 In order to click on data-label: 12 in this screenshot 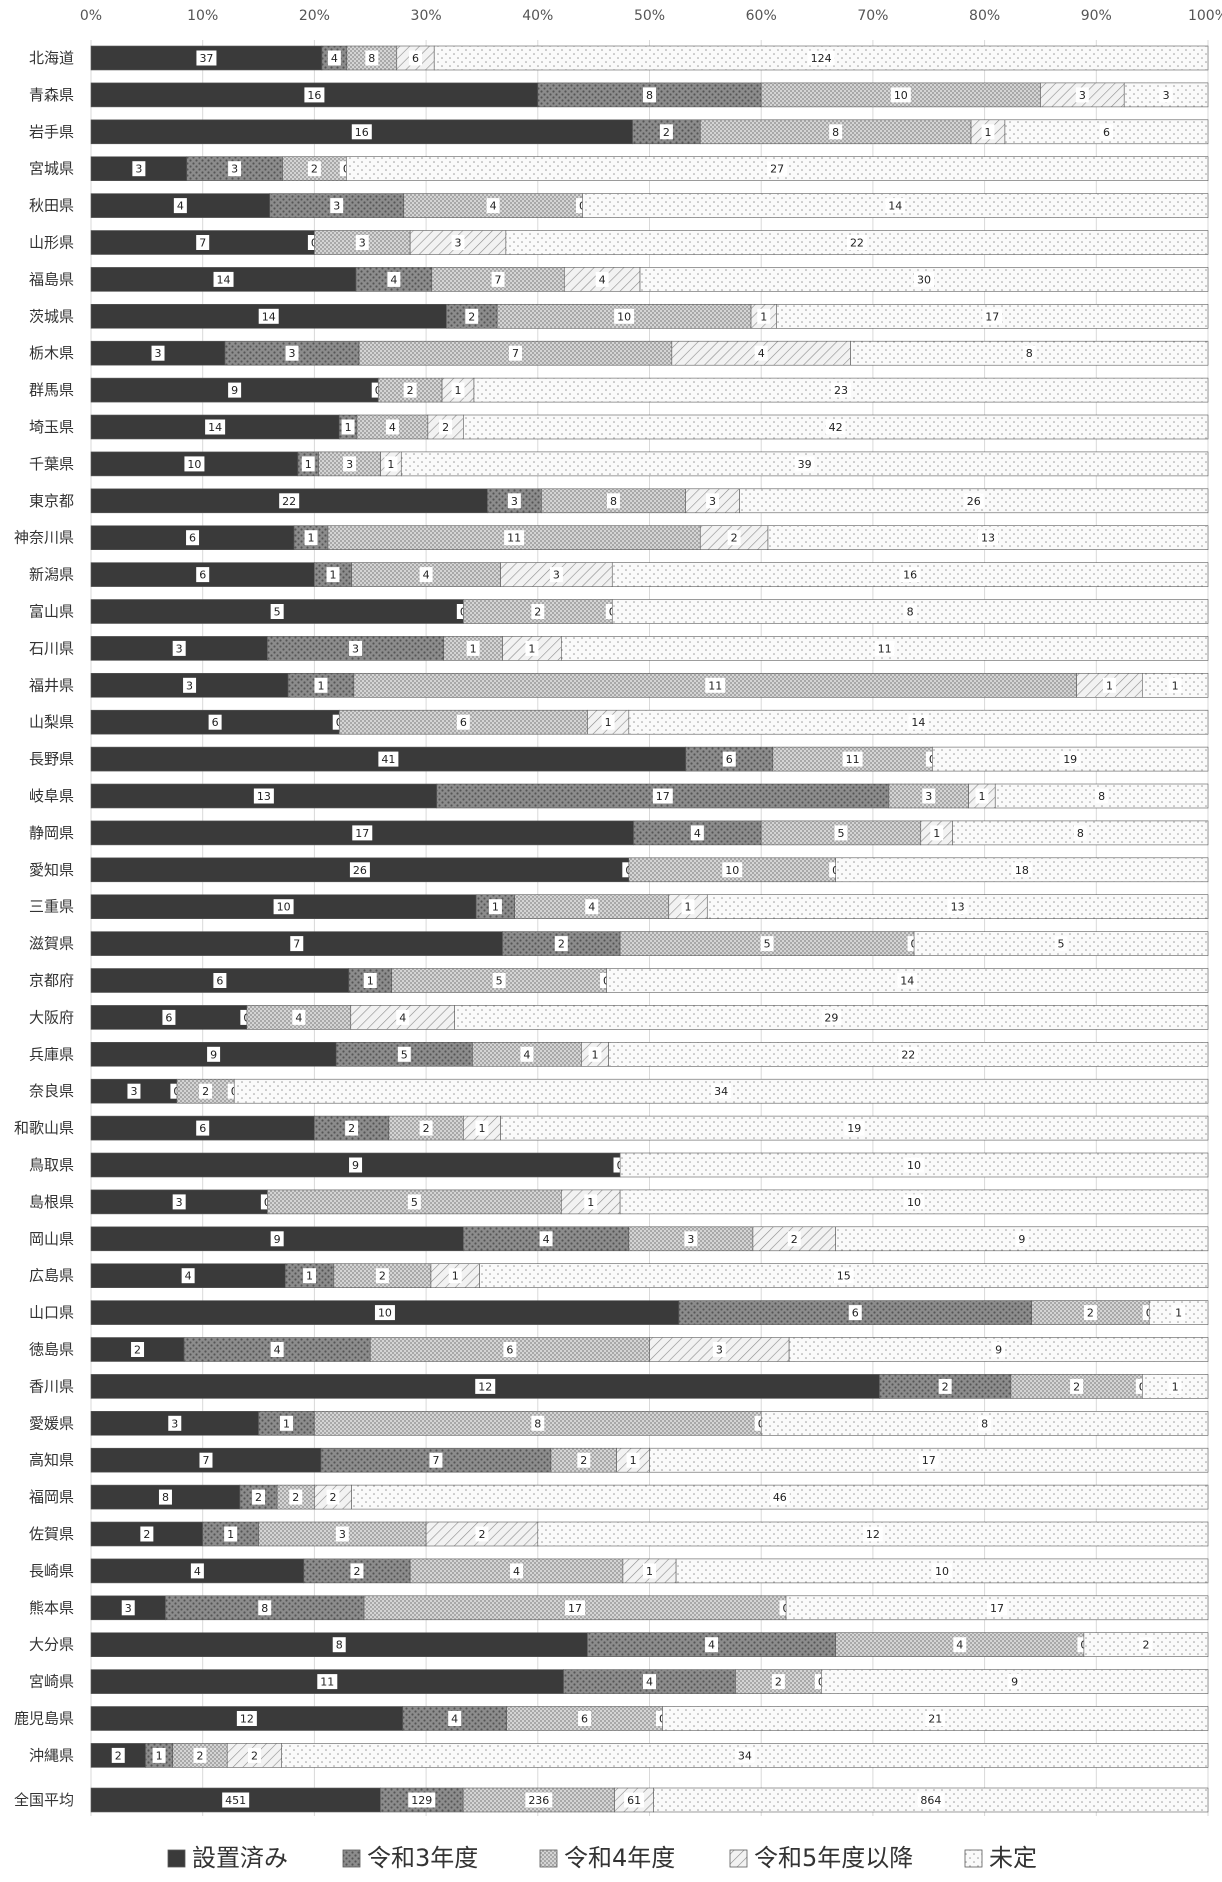, I will do `click(873, 1534)`.